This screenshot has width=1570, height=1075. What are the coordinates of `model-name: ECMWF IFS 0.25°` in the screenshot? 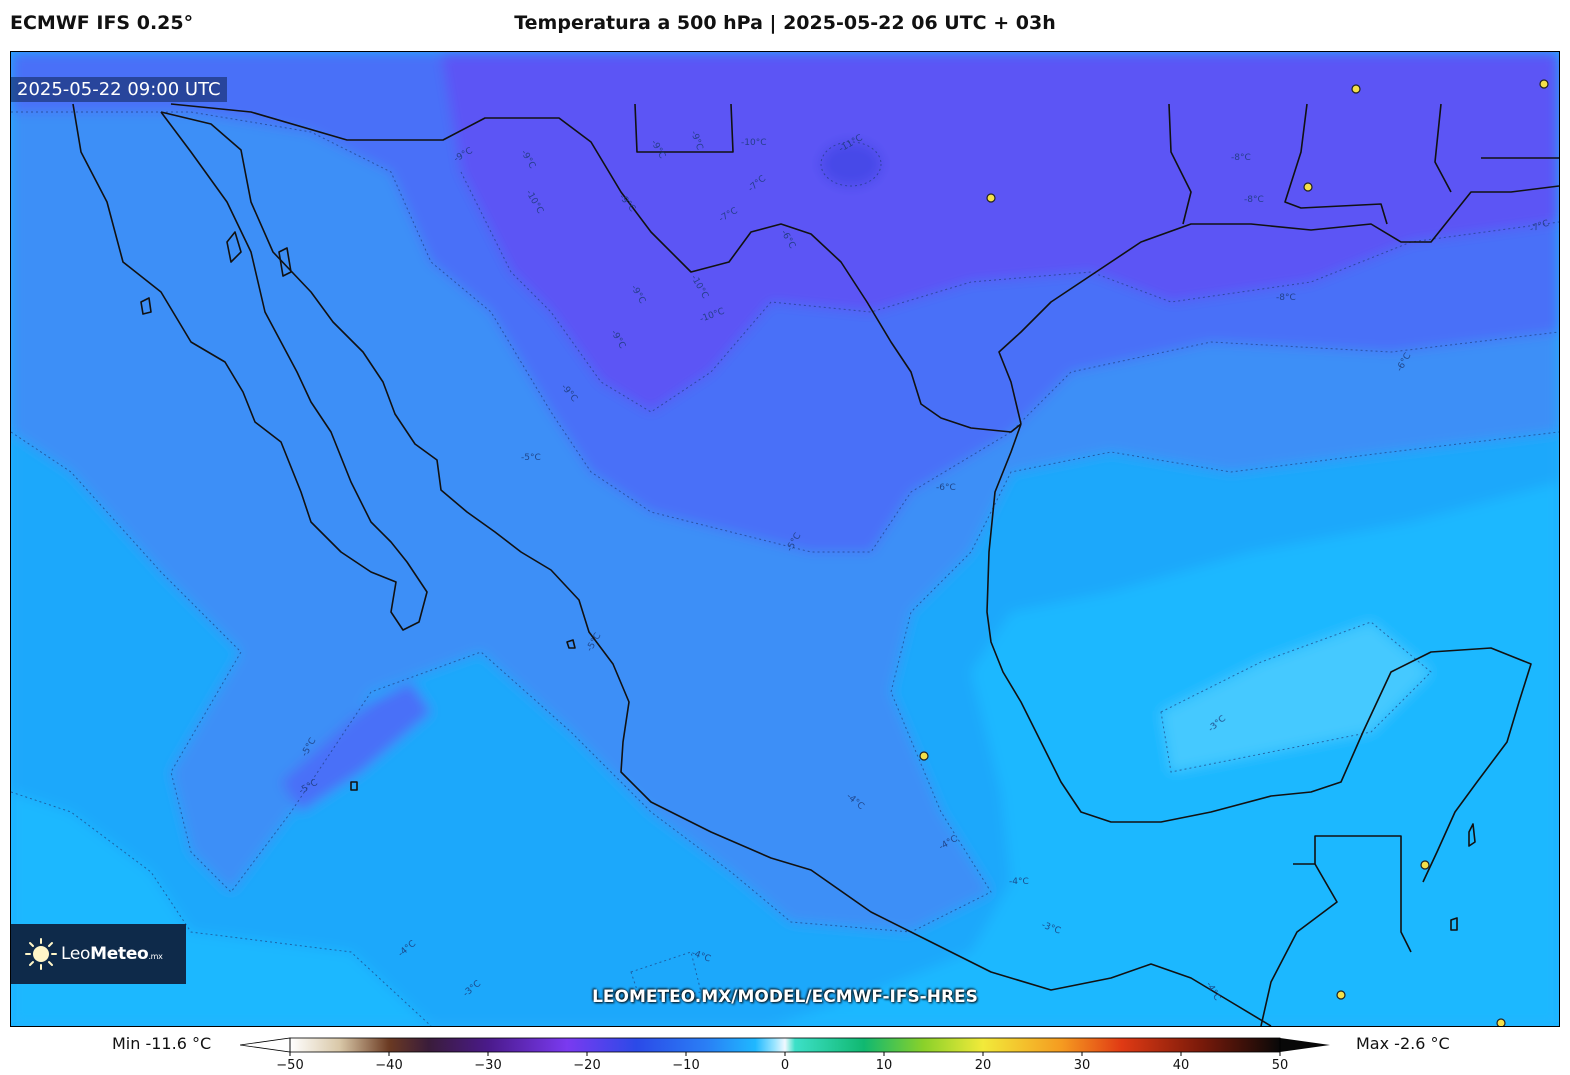 It's located at (102, 23).